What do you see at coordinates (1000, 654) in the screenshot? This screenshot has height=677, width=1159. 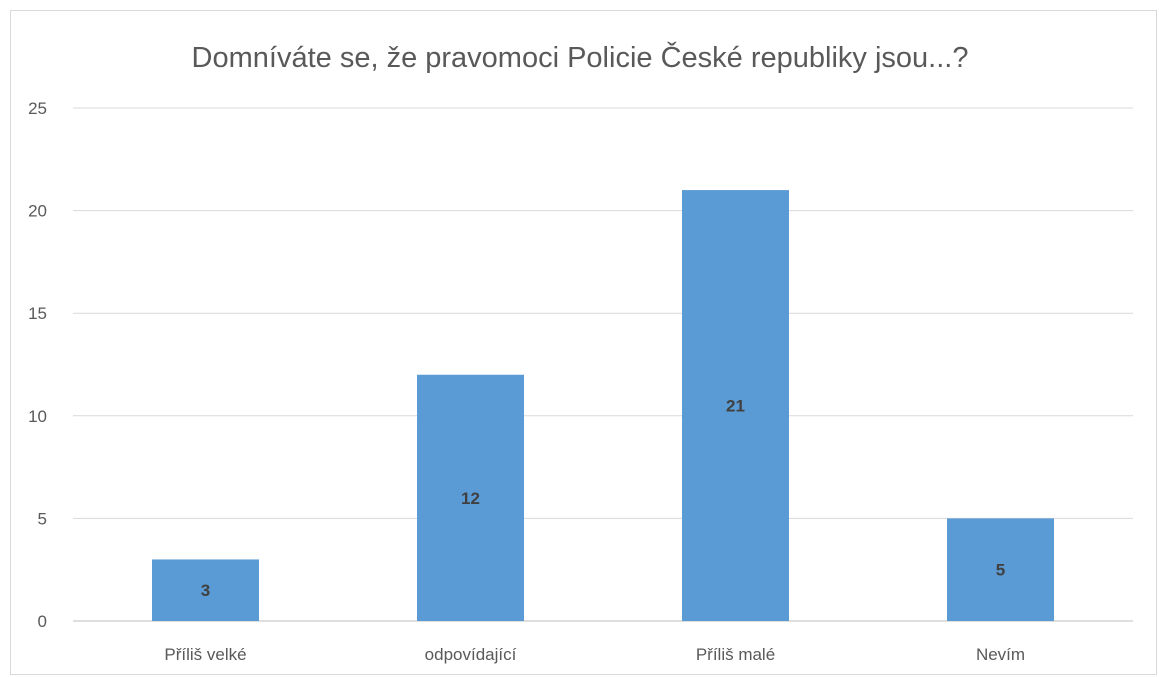 I see `category-label: Nevím` at bounding box center [1000, 654].